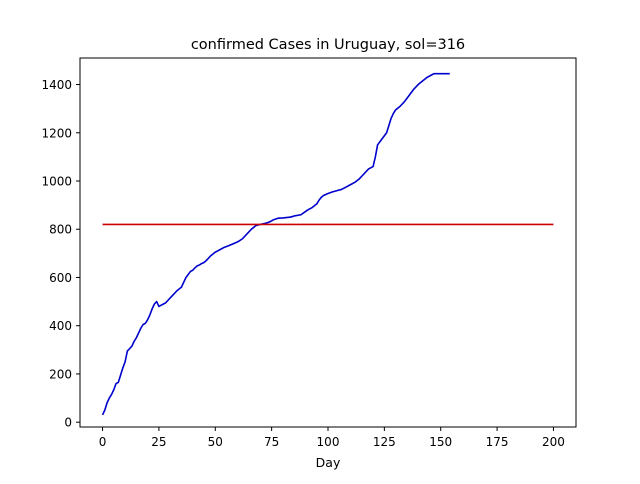 This screenshot has width=640, height=484. Describe the element at coordinates (60, 374) in the screenshot. I see `y-tick-label: 200` at that location.